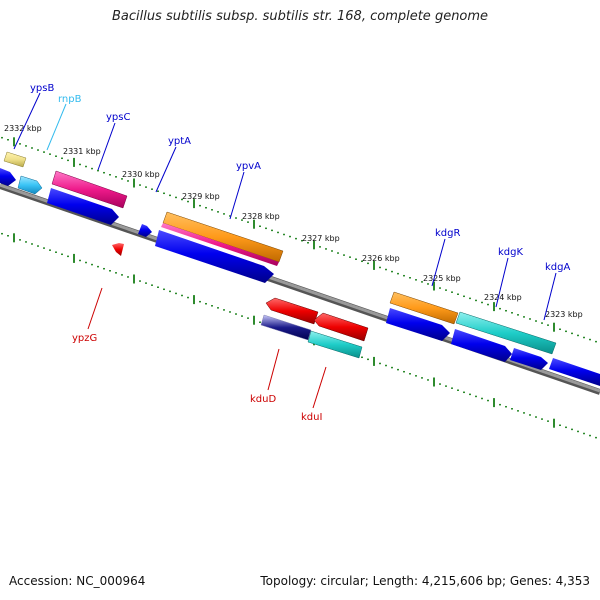 The width and height of the screenshot is (600, 600). What do you see at coordinates (23, 128) in the screenshot?
I see `kbp-label: 2332 kbp` at bounding box center [23, 128].